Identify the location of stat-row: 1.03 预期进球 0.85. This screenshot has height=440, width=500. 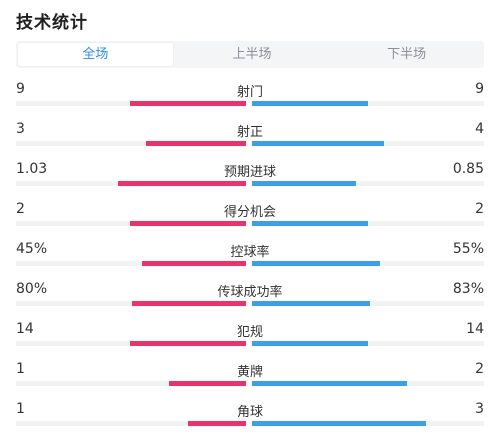
(250, 180).